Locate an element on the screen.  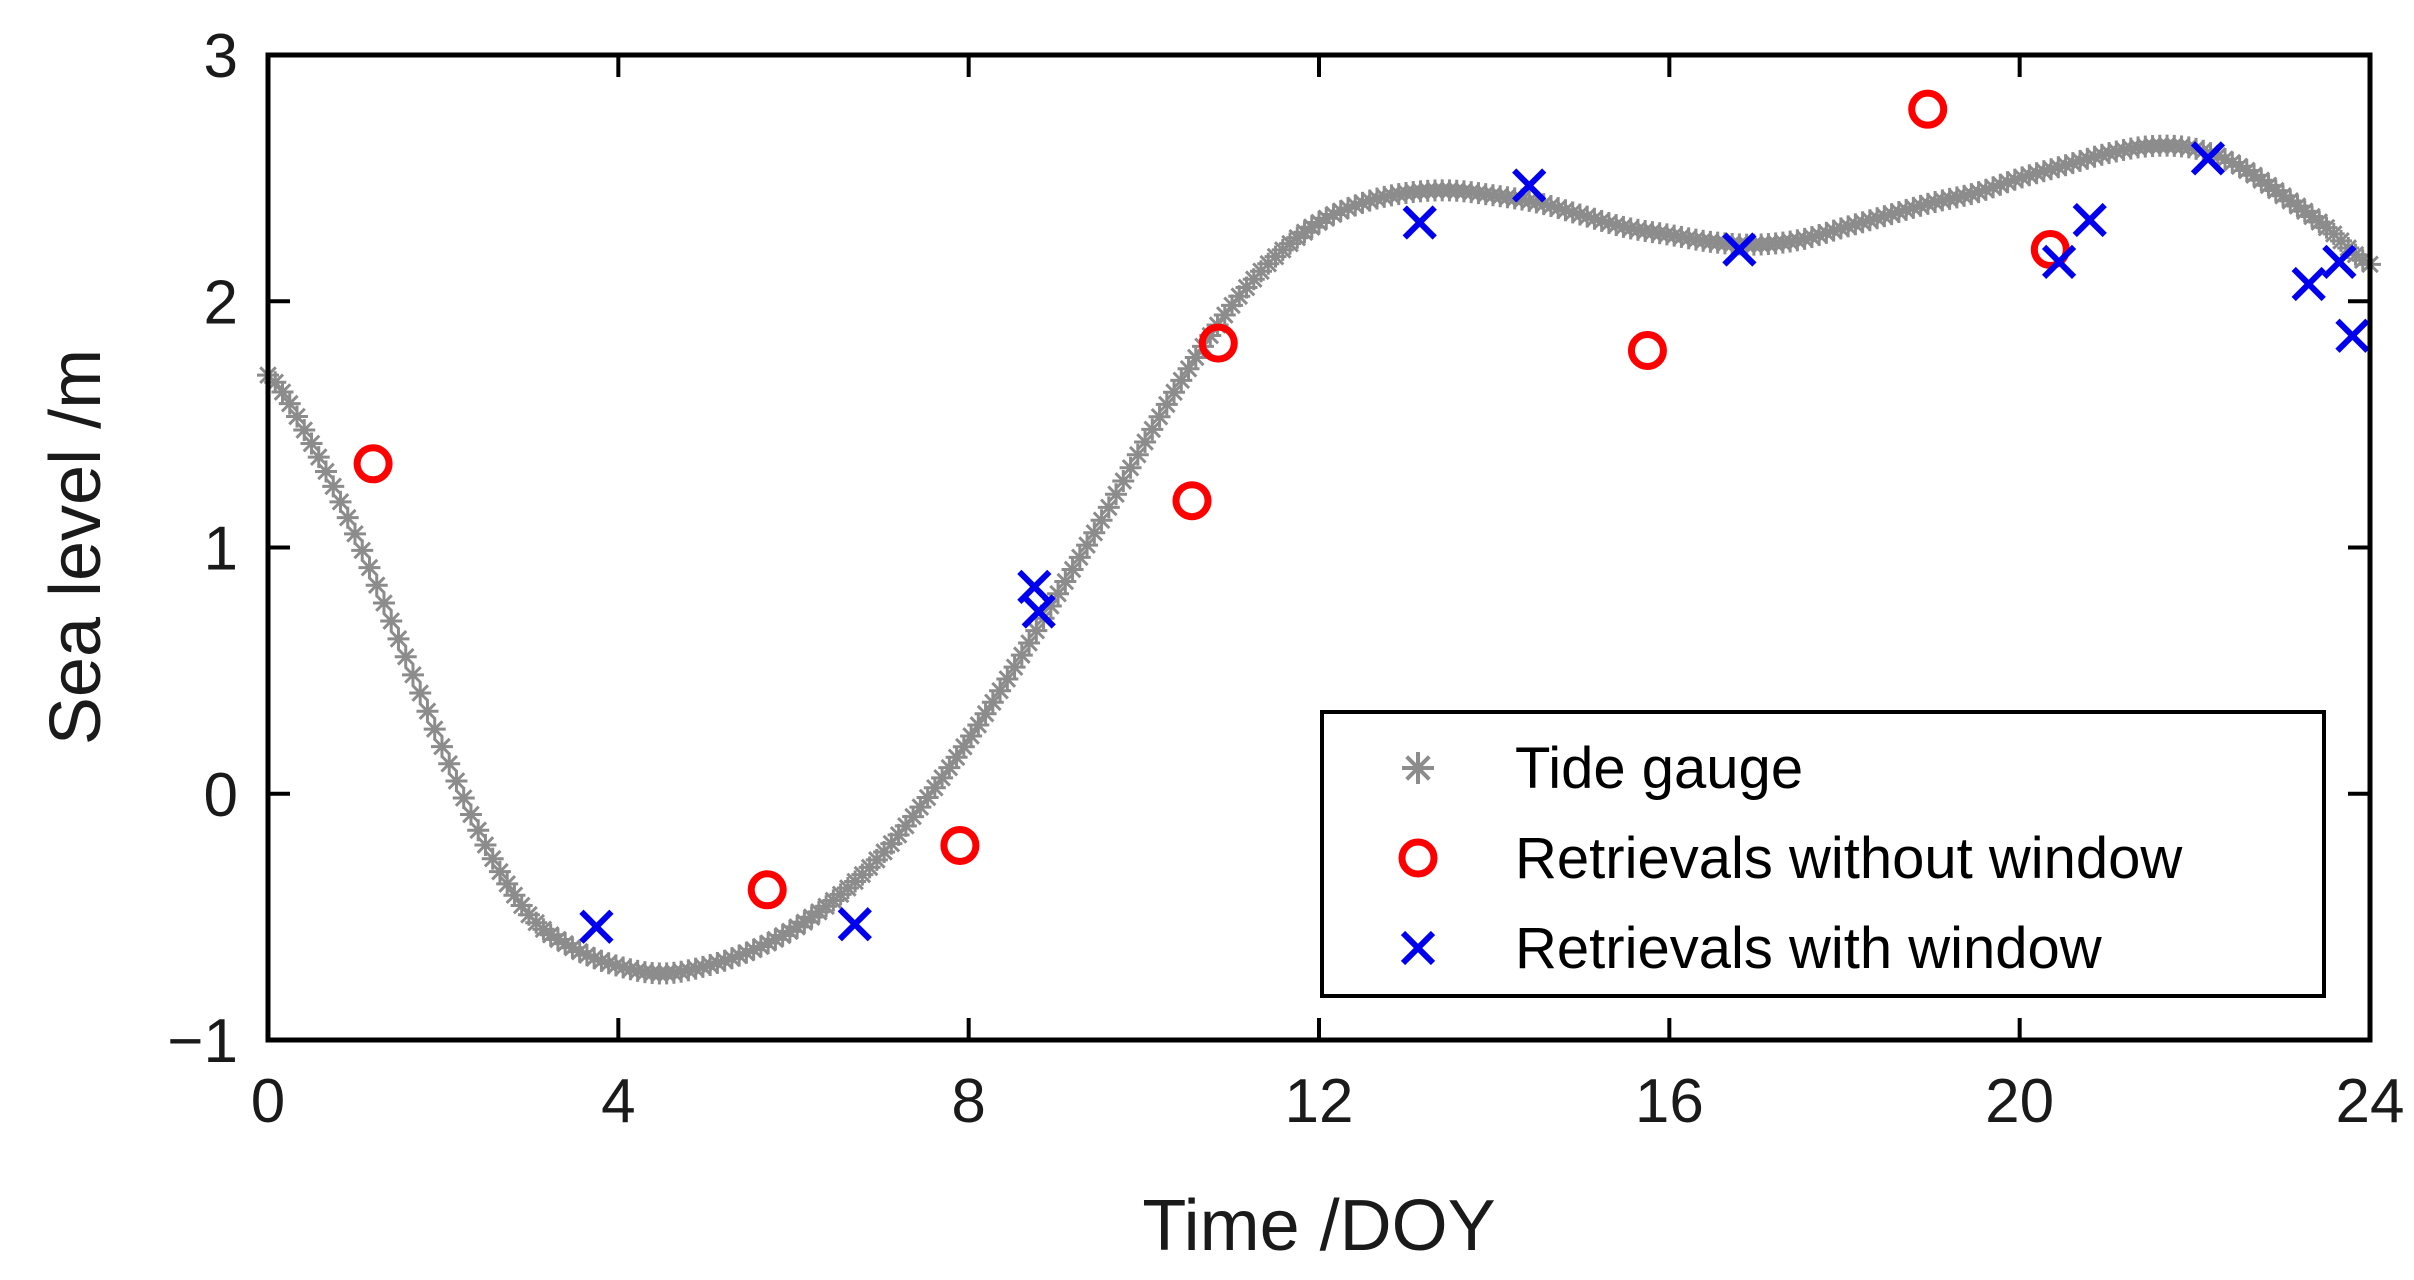
x-axis-title: Time /DOY is located at coordinates (1318, 1226).